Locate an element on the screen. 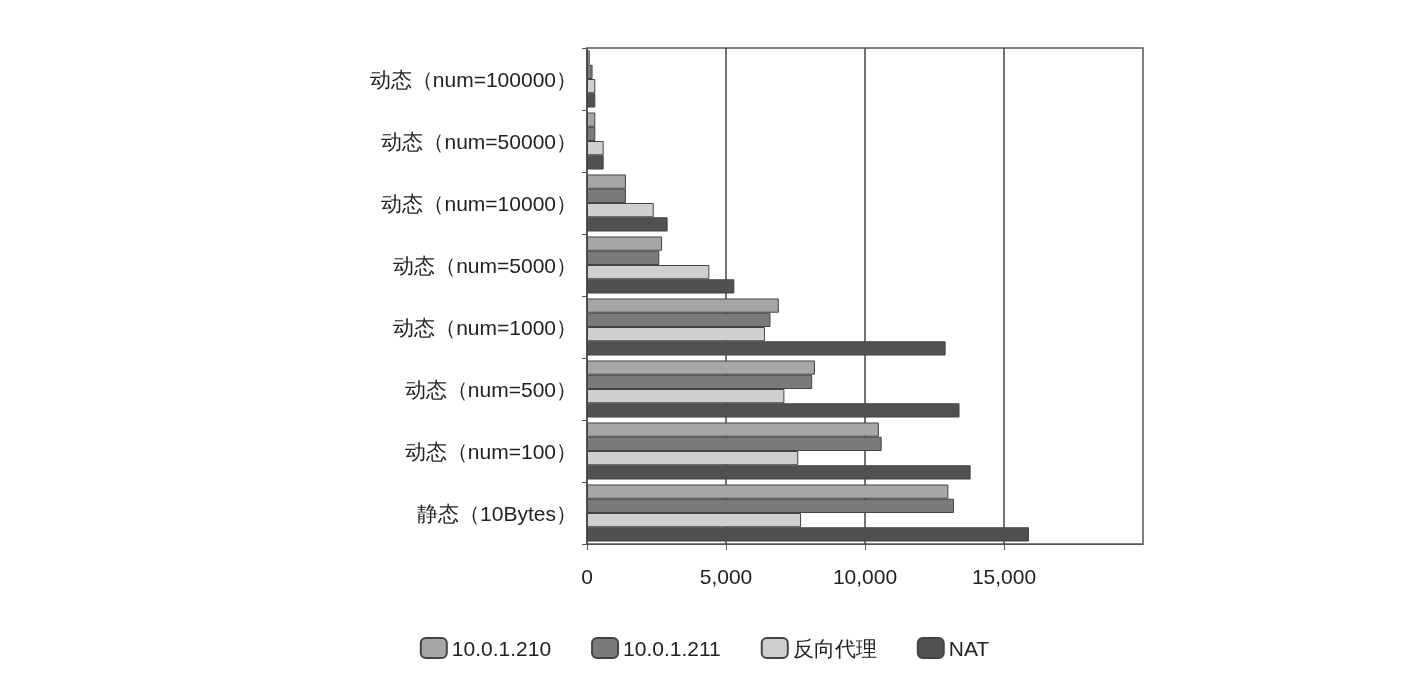  x-tick-label: 15,000 is located at coordinates (1004, 576).